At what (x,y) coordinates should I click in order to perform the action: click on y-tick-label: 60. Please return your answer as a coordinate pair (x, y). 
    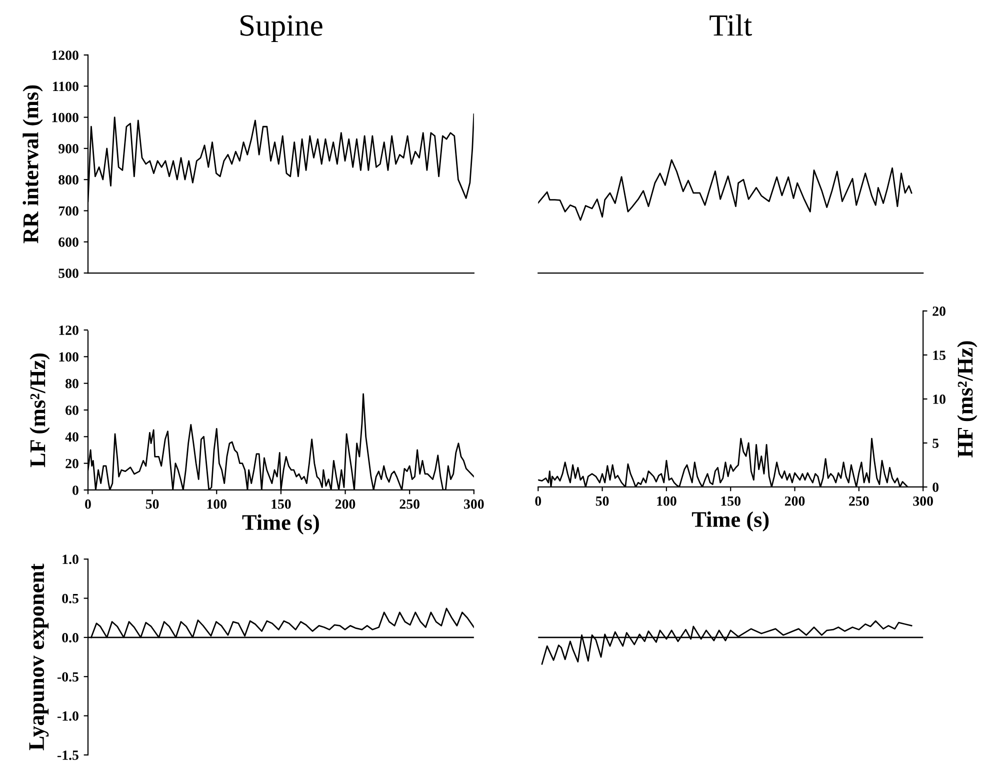
    Looking at the image, I should click on (72, 410).